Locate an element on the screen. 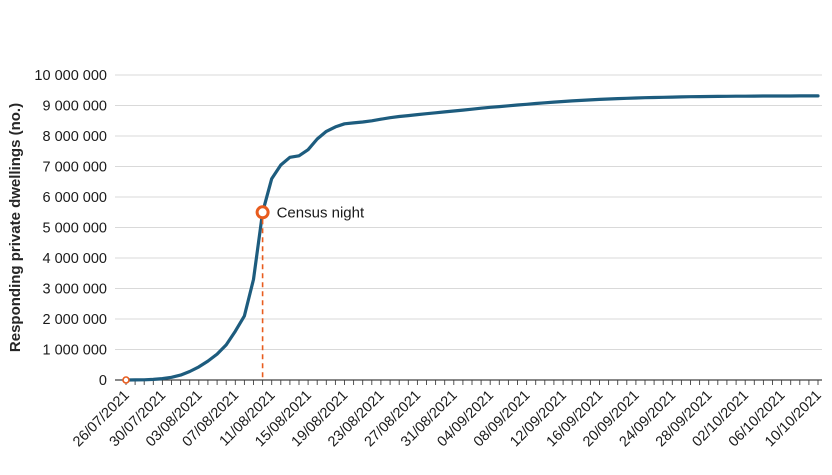 Image resolution: width=832 pixels, height=475 pixels. y-tick-label: 0 is located at coordinates (103, 381).